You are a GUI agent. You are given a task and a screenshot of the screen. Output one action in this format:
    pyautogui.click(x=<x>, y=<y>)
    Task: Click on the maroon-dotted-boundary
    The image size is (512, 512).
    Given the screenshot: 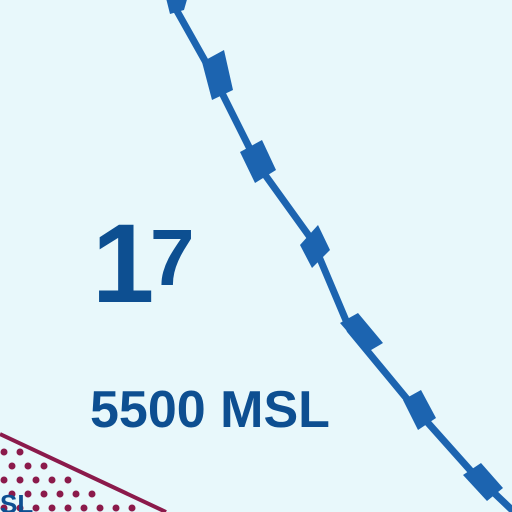 What is the action you would take?
    pyautogui.click(x=83, y=472)
    